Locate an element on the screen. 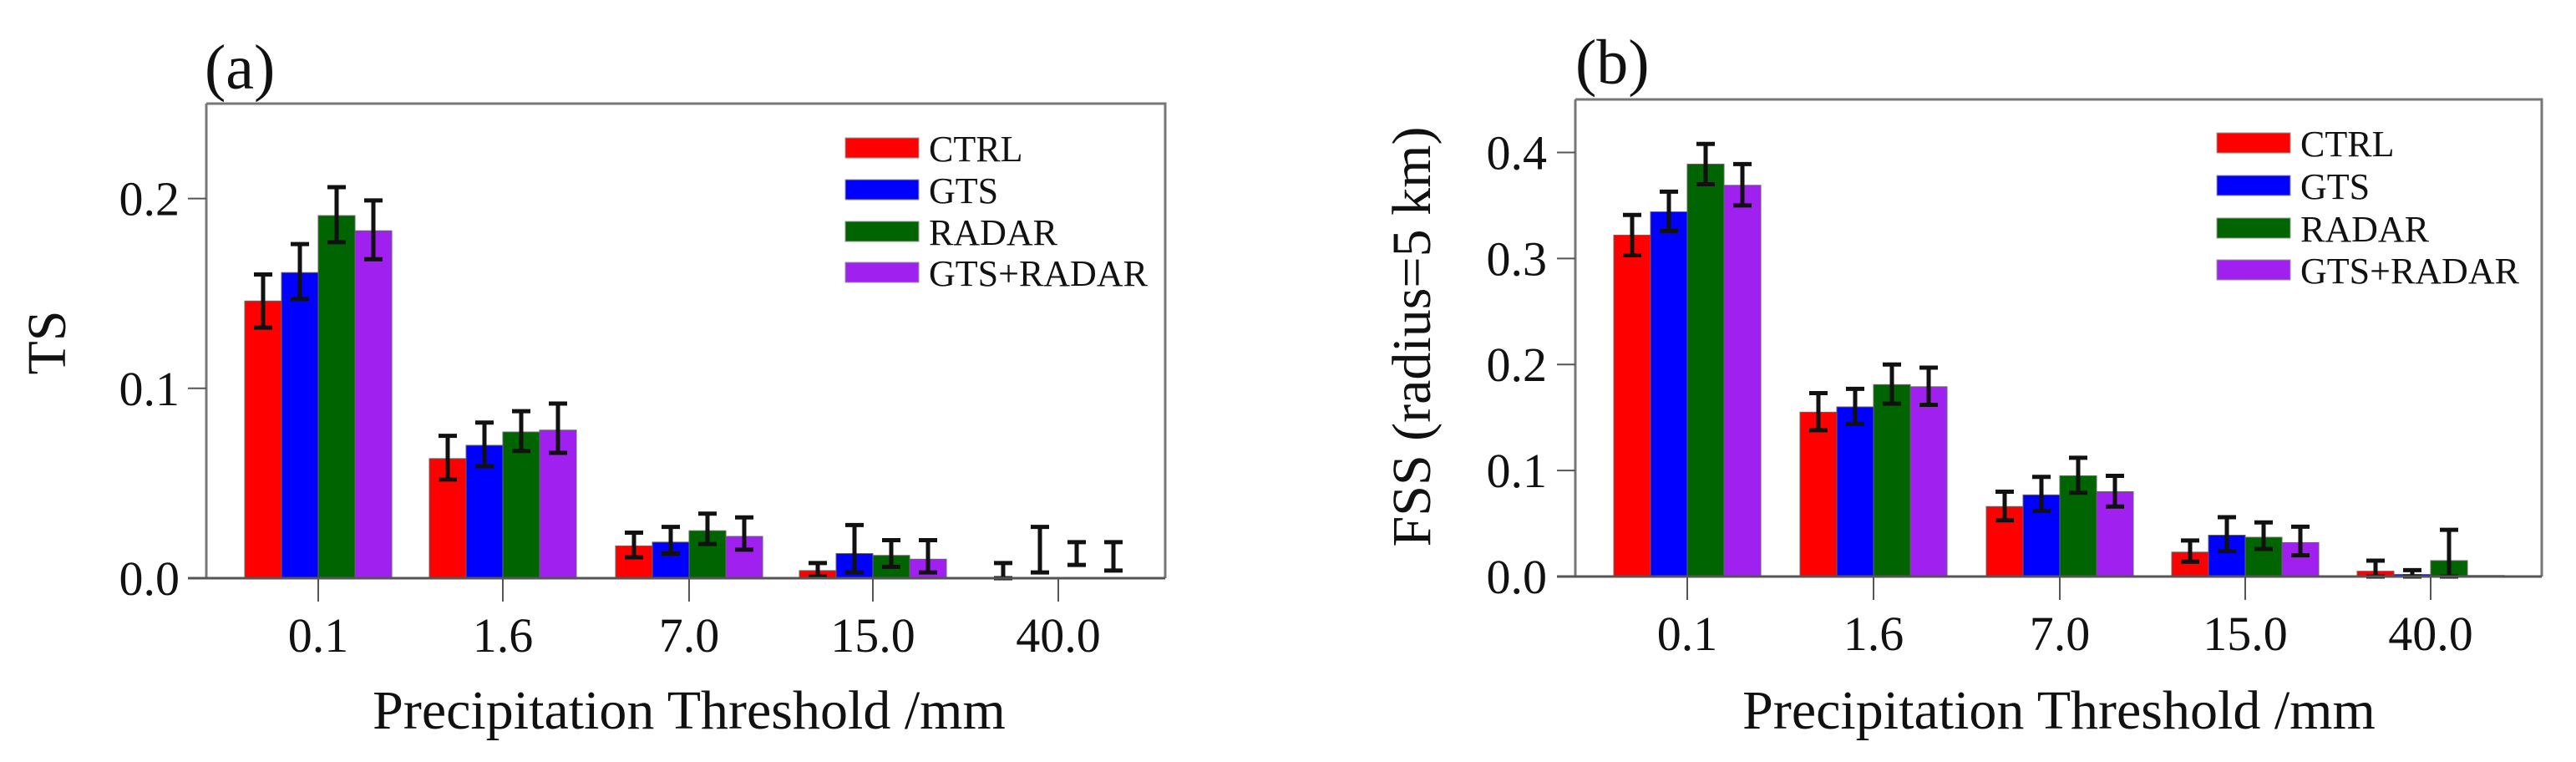  bar-ctrl-1.6 is located at coordinates (1818, 494).